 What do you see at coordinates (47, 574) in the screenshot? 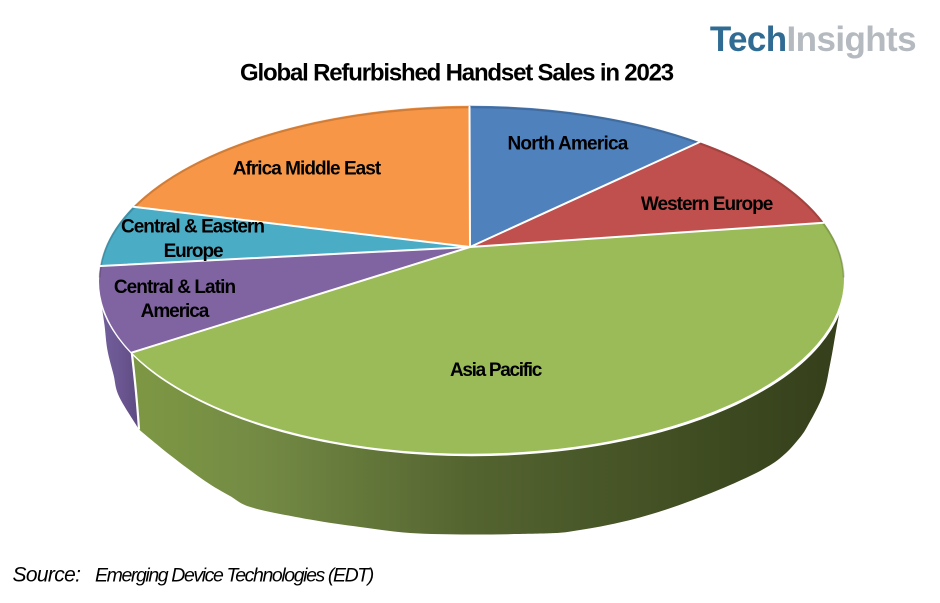
I see `svg-text: Source:` at bounding box center [47, 574].